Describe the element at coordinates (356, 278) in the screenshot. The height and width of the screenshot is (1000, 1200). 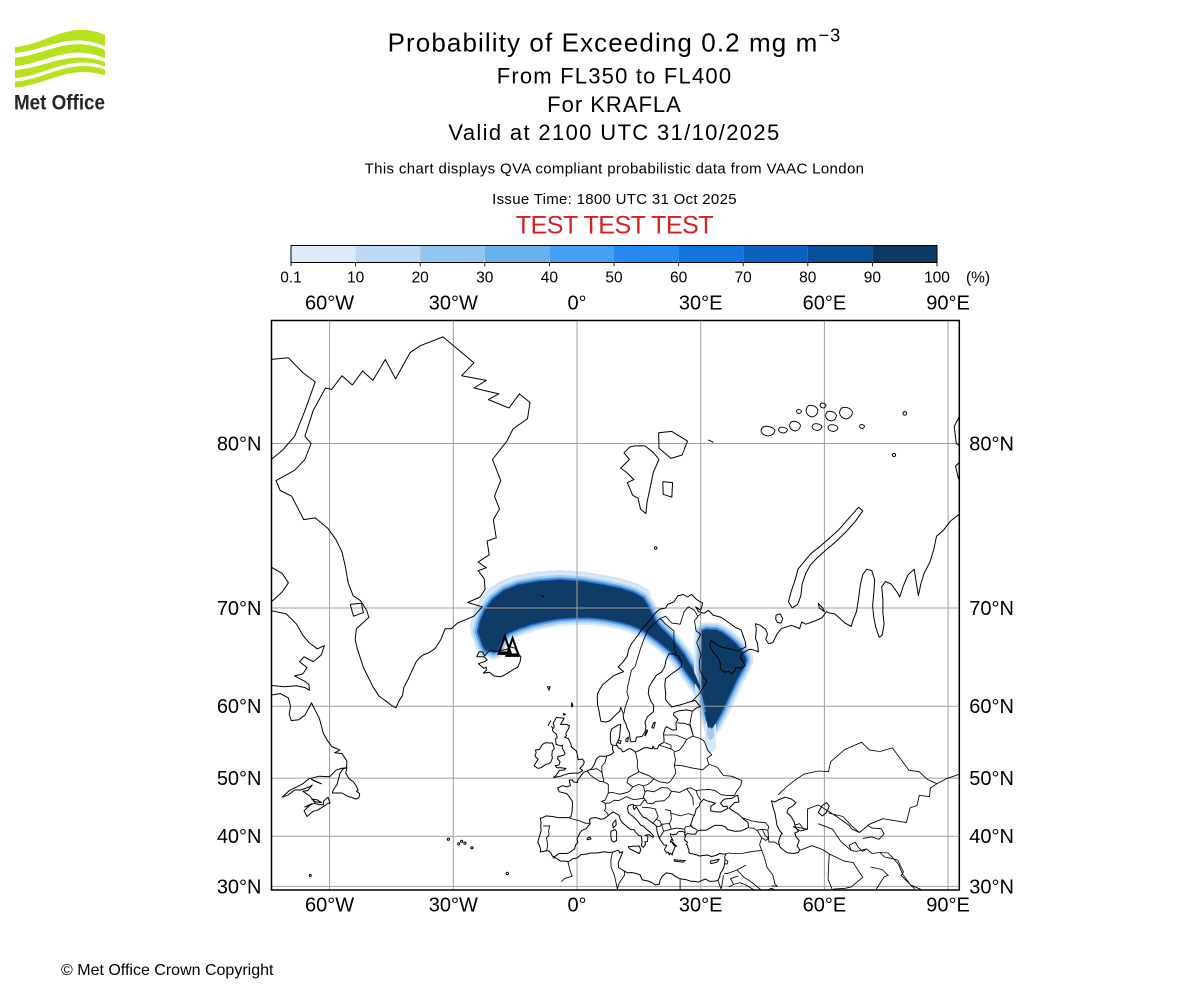
I see `svg-text: 10` at that location.